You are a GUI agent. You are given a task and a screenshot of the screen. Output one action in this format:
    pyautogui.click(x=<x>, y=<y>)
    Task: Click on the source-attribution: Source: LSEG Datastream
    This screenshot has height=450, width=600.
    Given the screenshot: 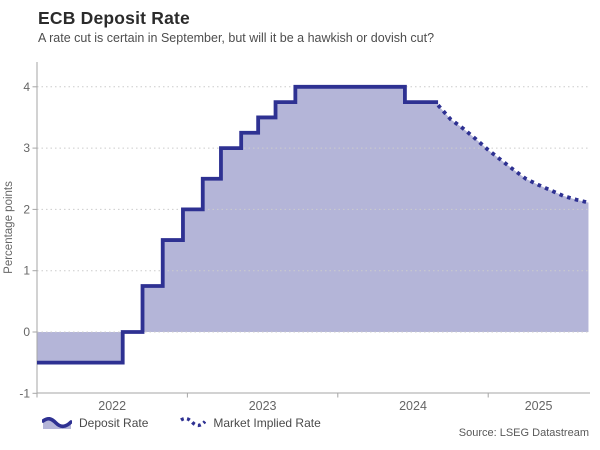 What is the action you would take?
    pyautogui.click(x=523, y=433)
    